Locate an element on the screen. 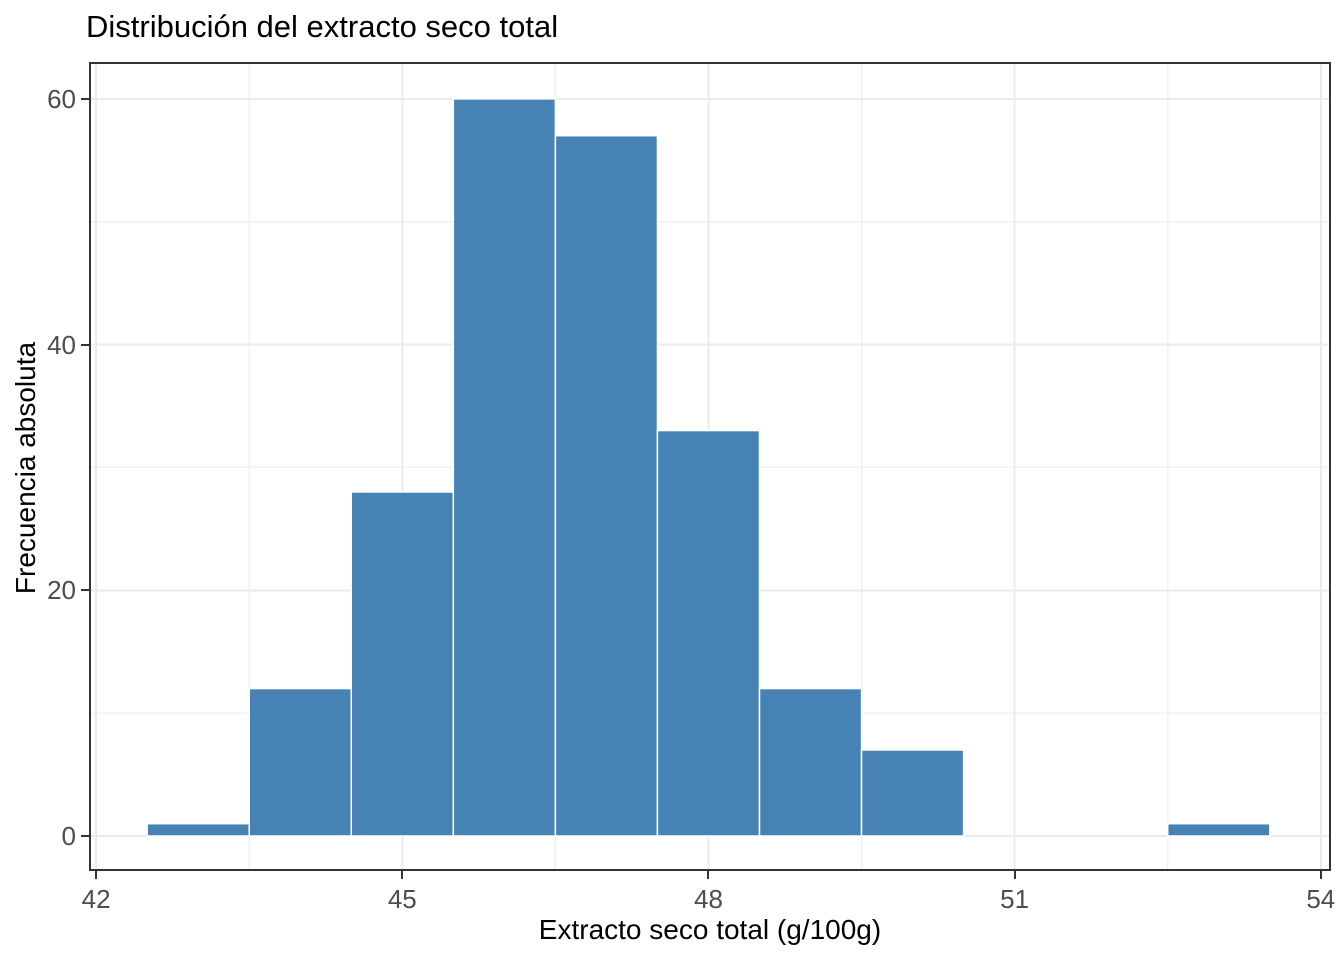 This screenshot has width=1344, height=960. x-tick-label: 54 is located at coordinates (1321, 899).